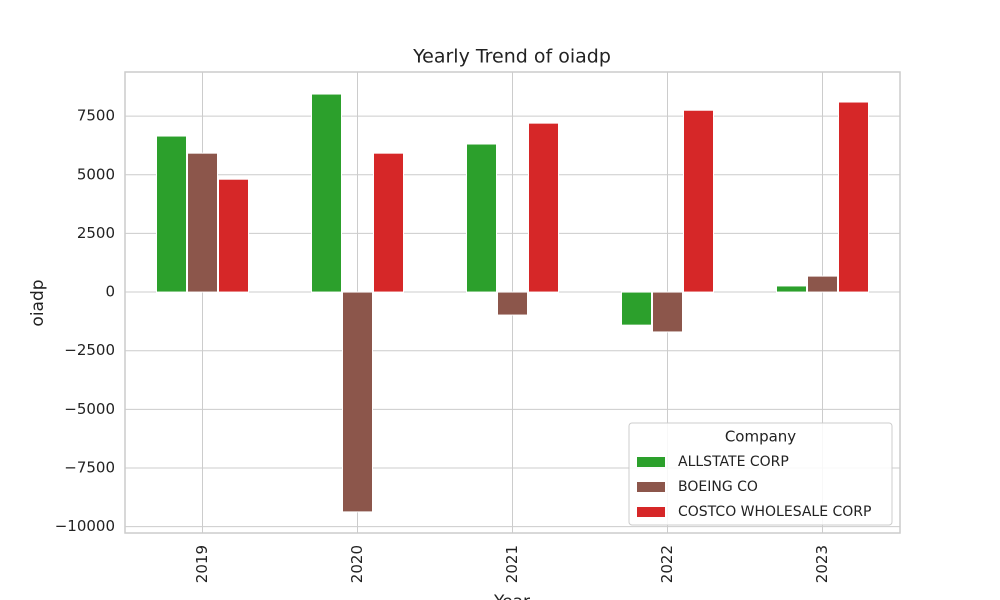 This screenshot has width=1000, height=600. What do you see at coordinates (511, 57) in the screenshot?
I see `chart-title: Yearly Trend of oiadp` at bounding box center [511, 57].